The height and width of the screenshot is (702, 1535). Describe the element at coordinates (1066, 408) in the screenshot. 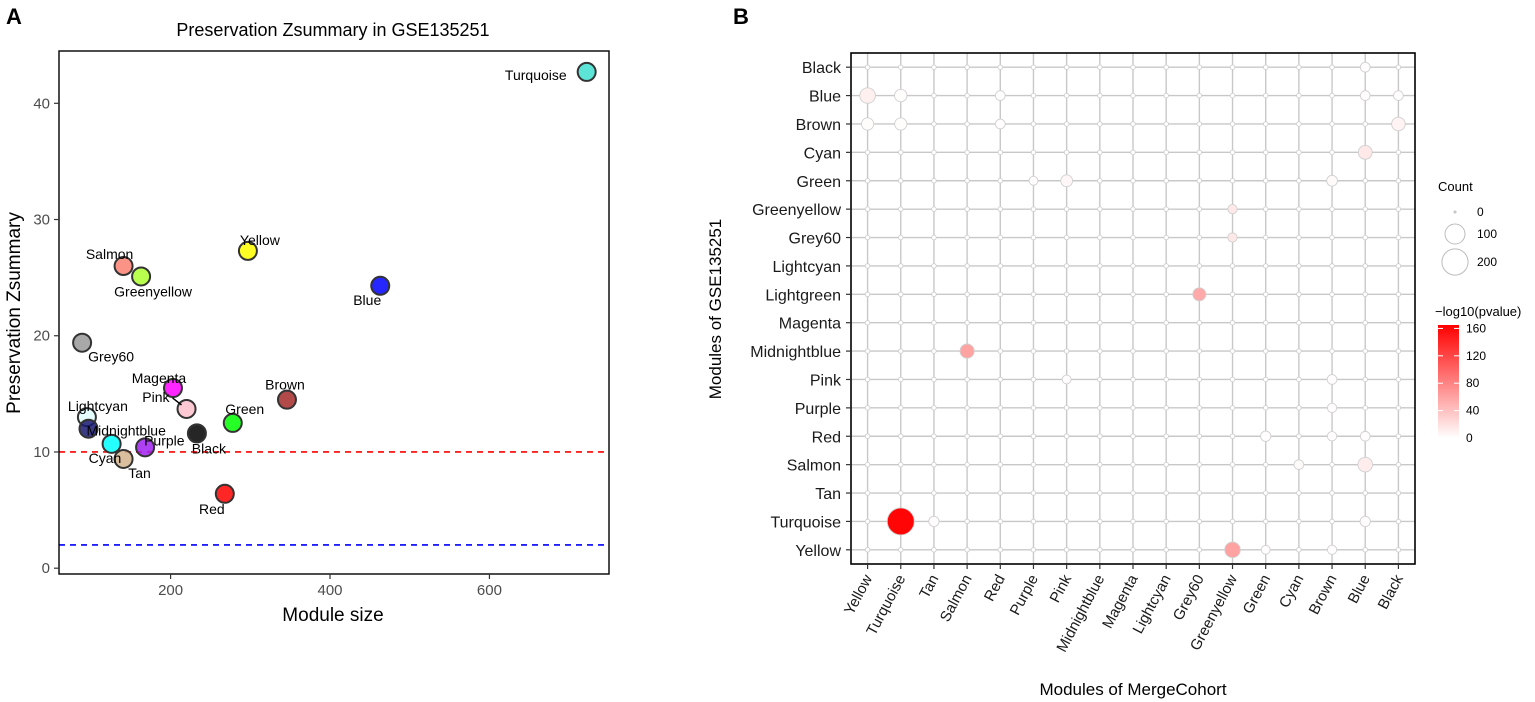

I see `bubble-pink-purple` at that location.